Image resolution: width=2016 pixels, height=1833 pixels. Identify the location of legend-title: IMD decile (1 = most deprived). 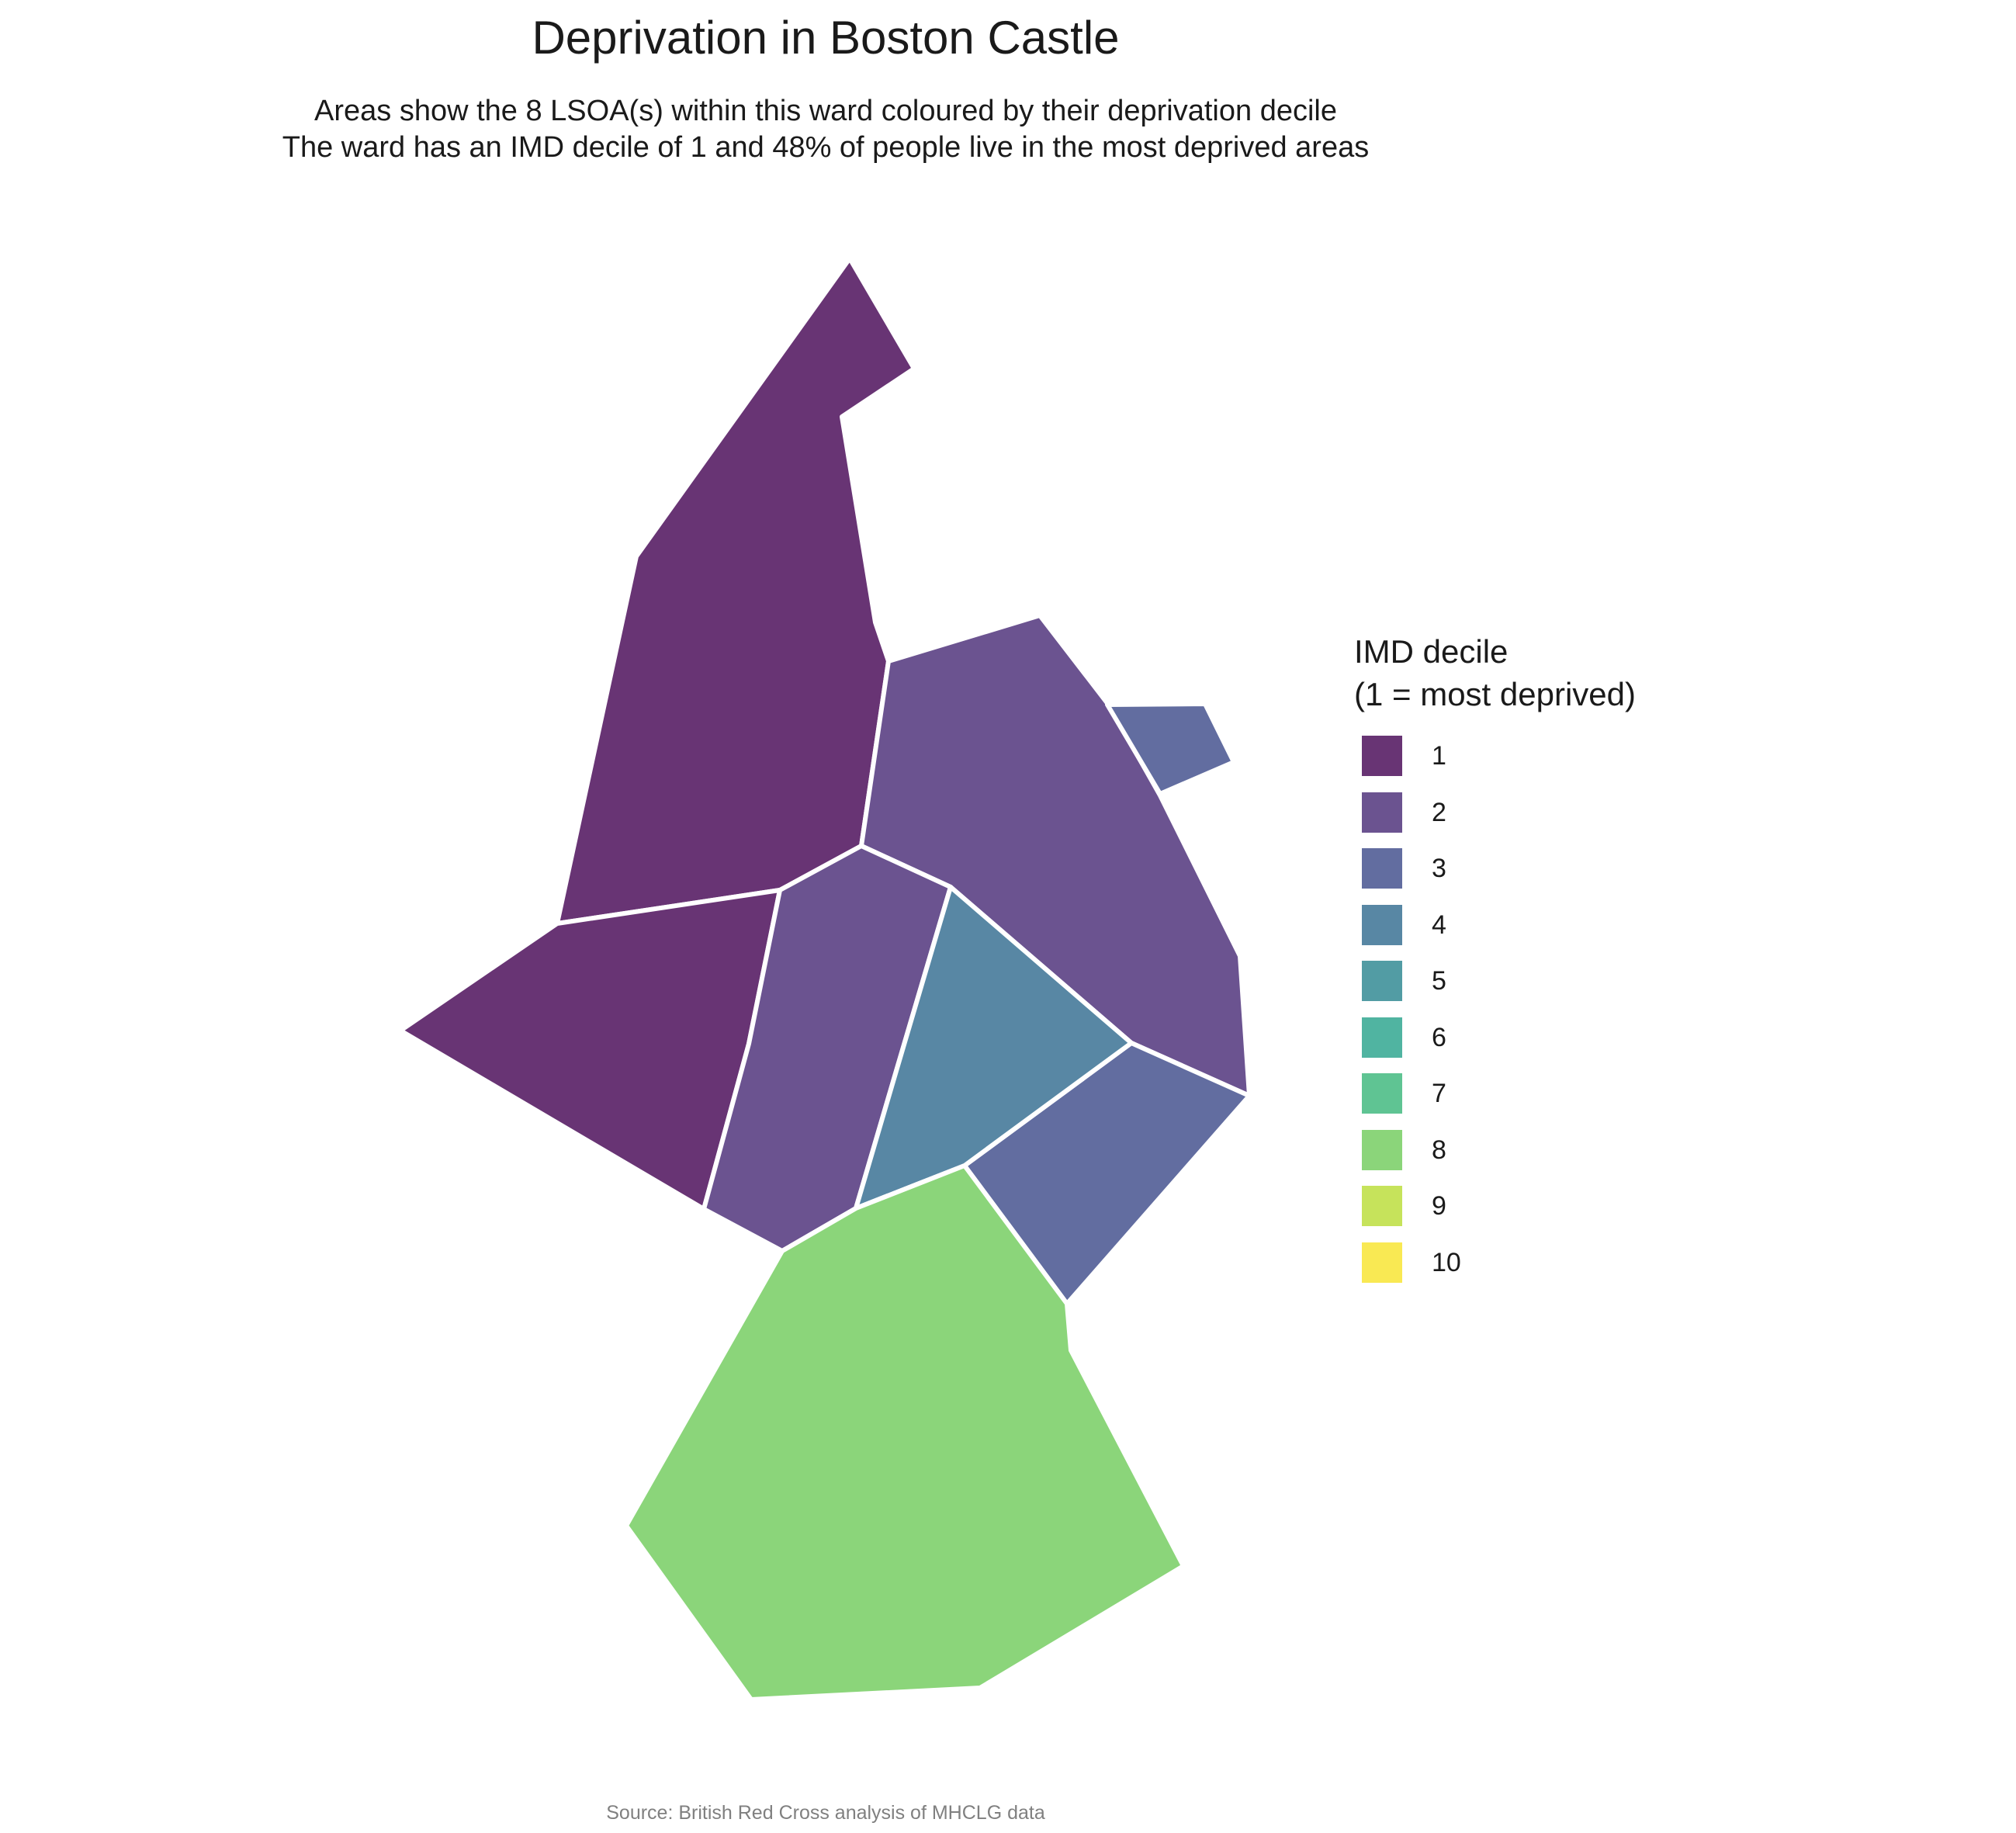
(1495, 673).